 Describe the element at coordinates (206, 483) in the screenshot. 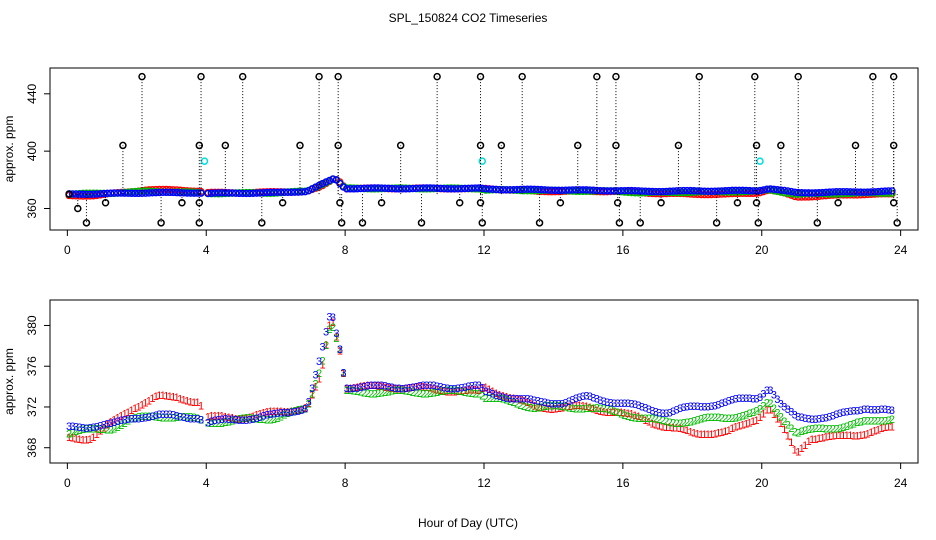

I see `x-tick-label: 4` at that location.